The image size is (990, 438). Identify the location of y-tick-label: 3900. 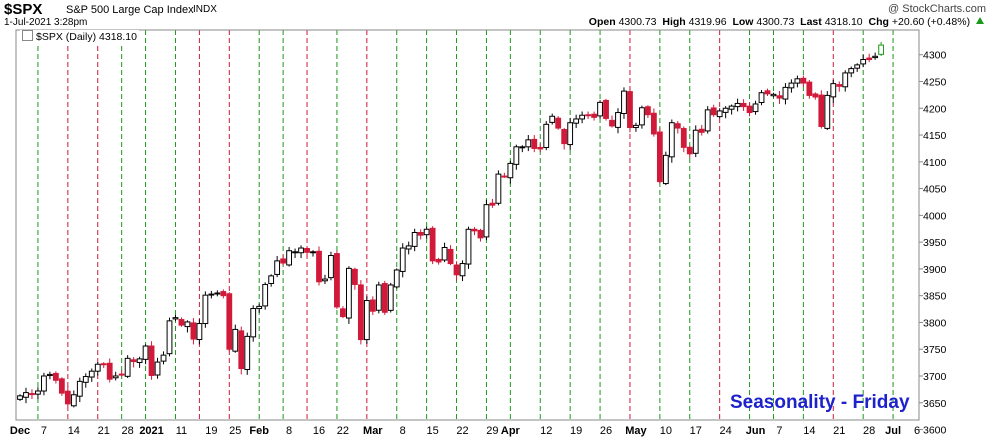
(935, 270).